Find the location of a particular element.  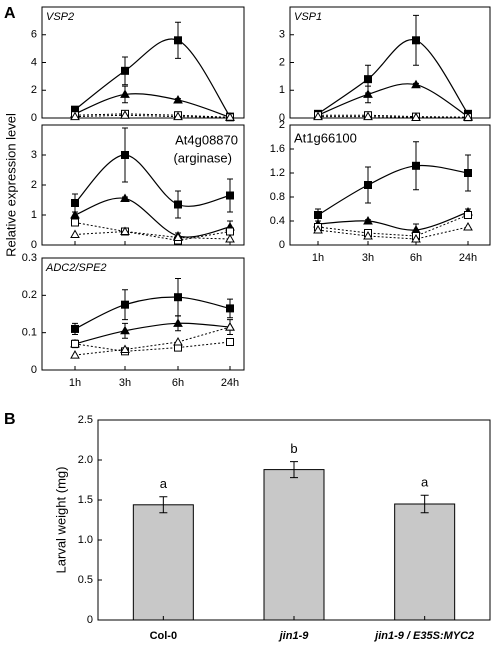

y-tick-label: 0.3 is located at coordinates (29, 258).